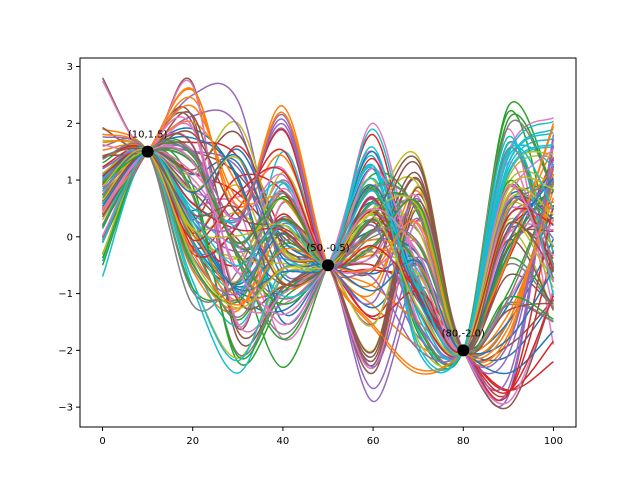  Describe the element at coordinates (102, 441) in the screenshot. I see `x-tick-label: 0` at that location.